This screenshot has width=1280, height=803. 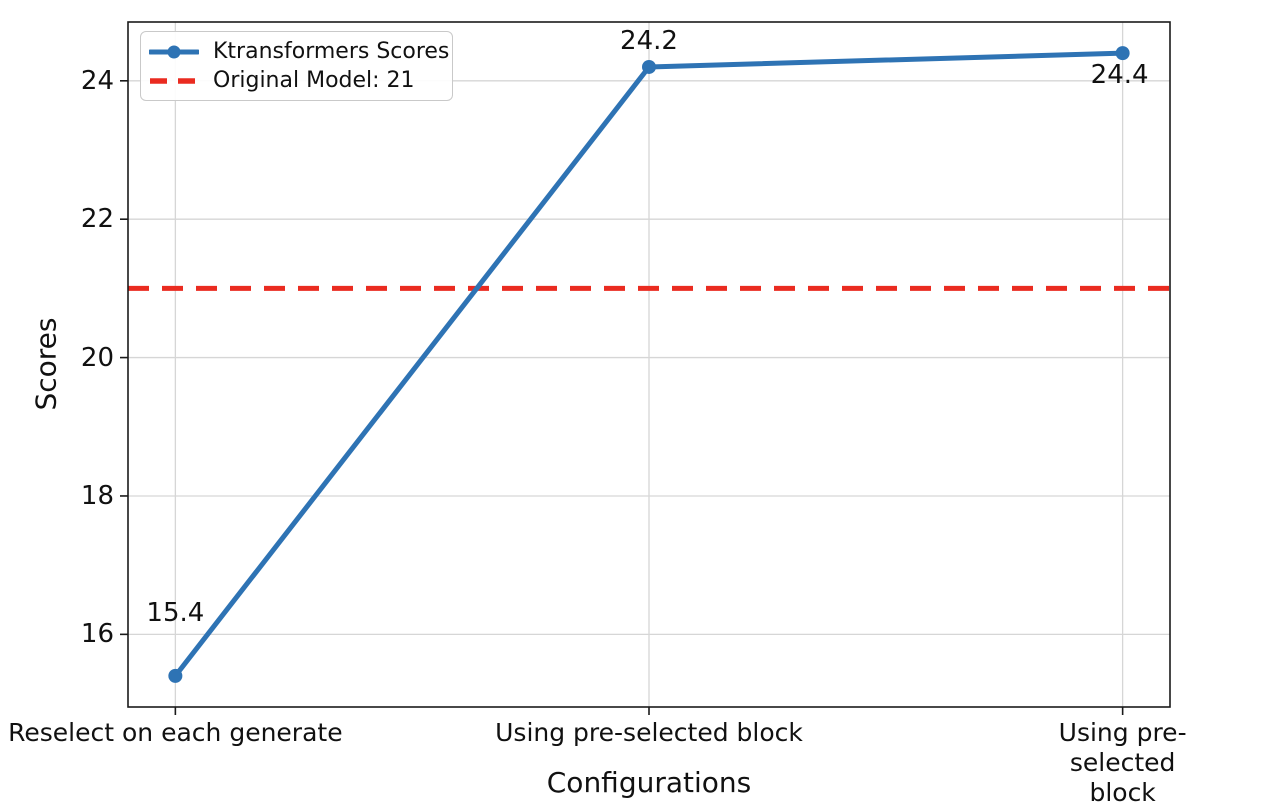 I want to click on legend-label-series: Ktransformers Scores, so click(x=331, y=51).